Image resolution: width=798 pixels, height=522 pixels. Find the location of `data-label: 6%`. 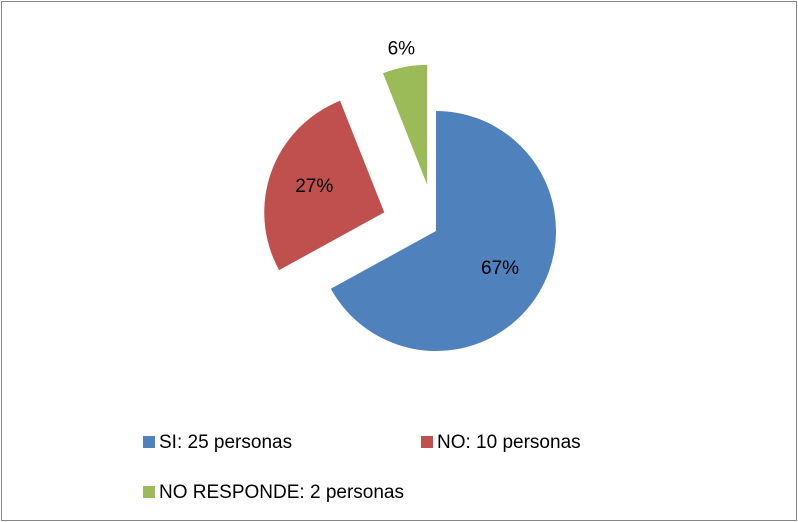

data-label: 6% is located at coordinates (402, 48).